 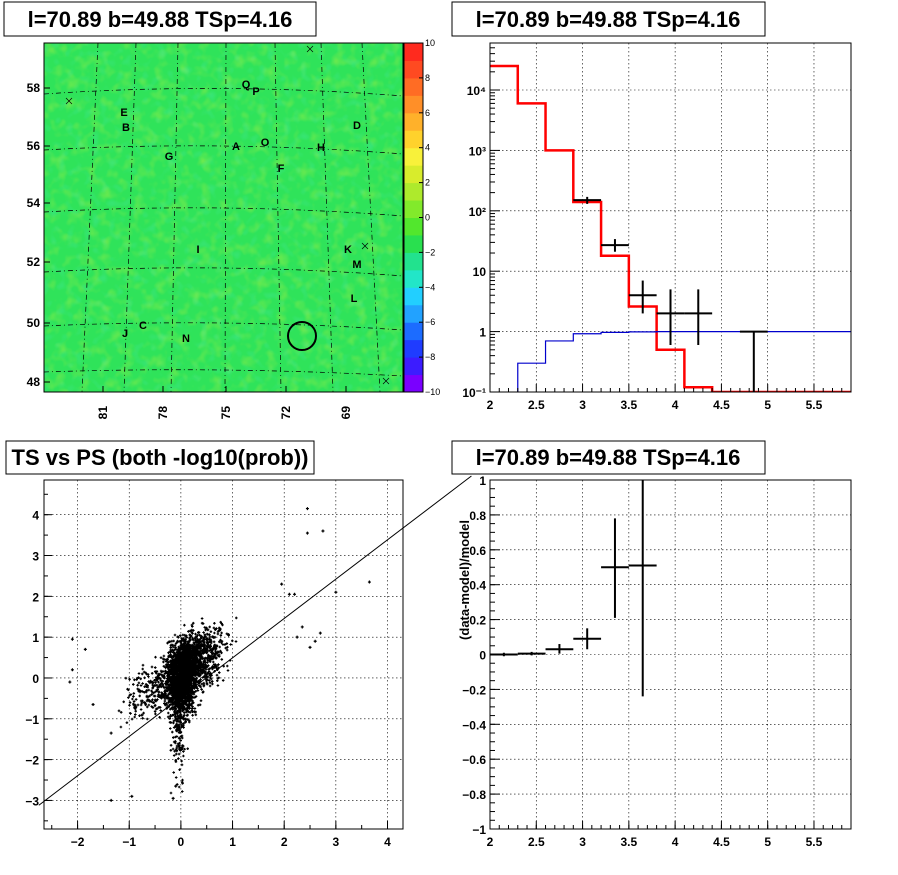 I want to click on source-label-d: D, so click(x=357, y=126).